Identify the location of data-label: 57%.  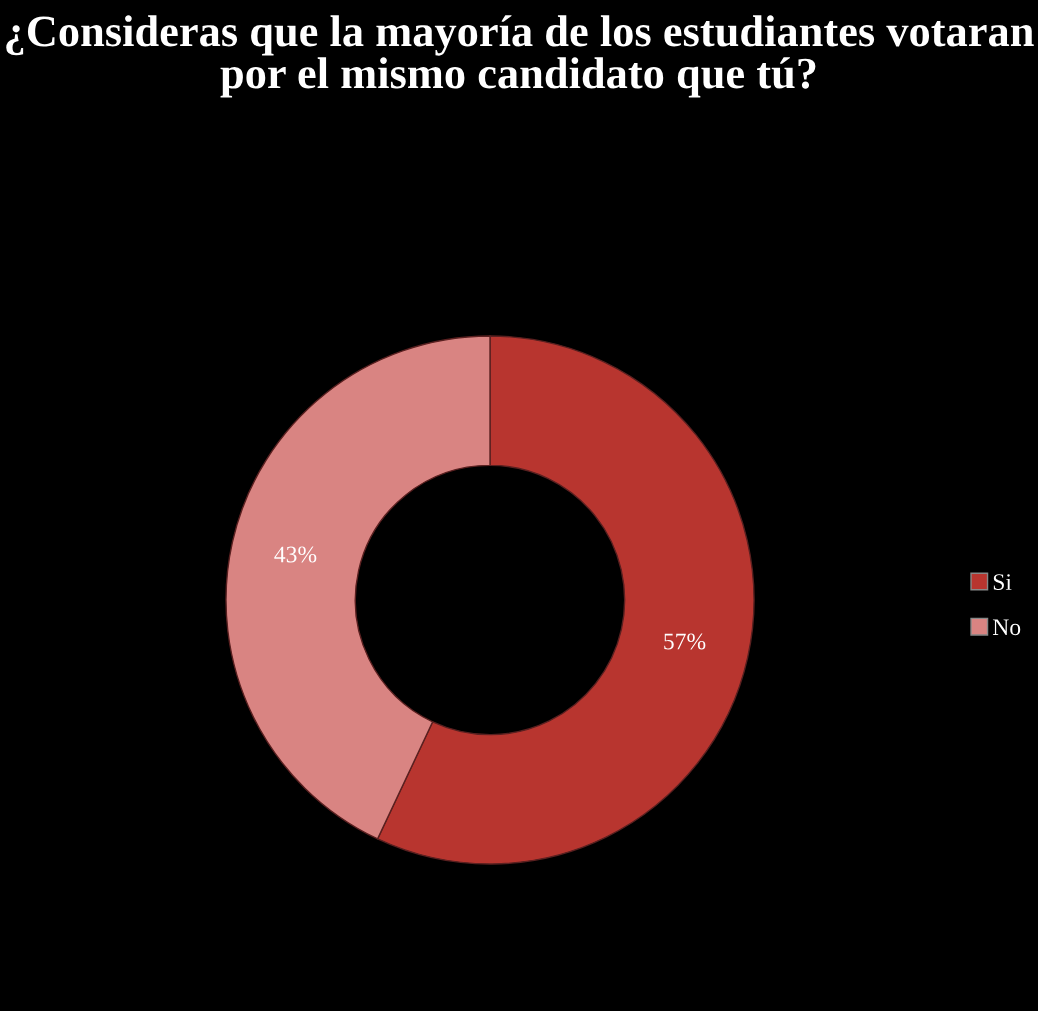
(685, 641).